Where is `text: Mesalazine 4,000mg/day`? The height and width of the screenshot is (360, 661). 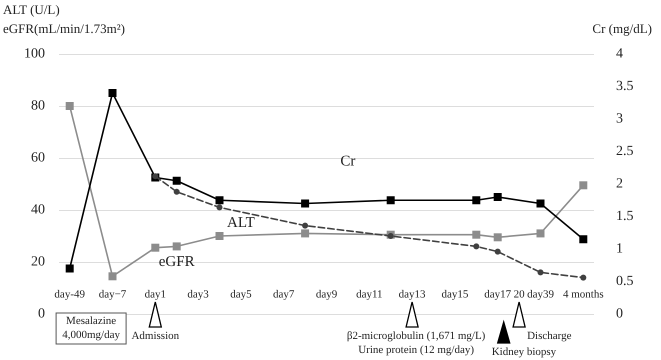
text: Mesalazine 4,000mg/day is located at coordinates (91, 328).